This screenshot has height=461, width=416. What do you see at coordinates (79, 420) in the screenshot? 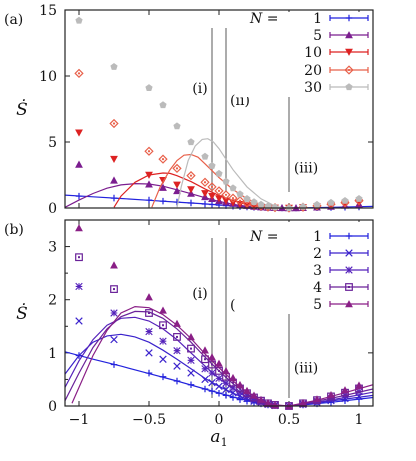
I see `x-tick-label: −1` at bounding box center [79, 420].